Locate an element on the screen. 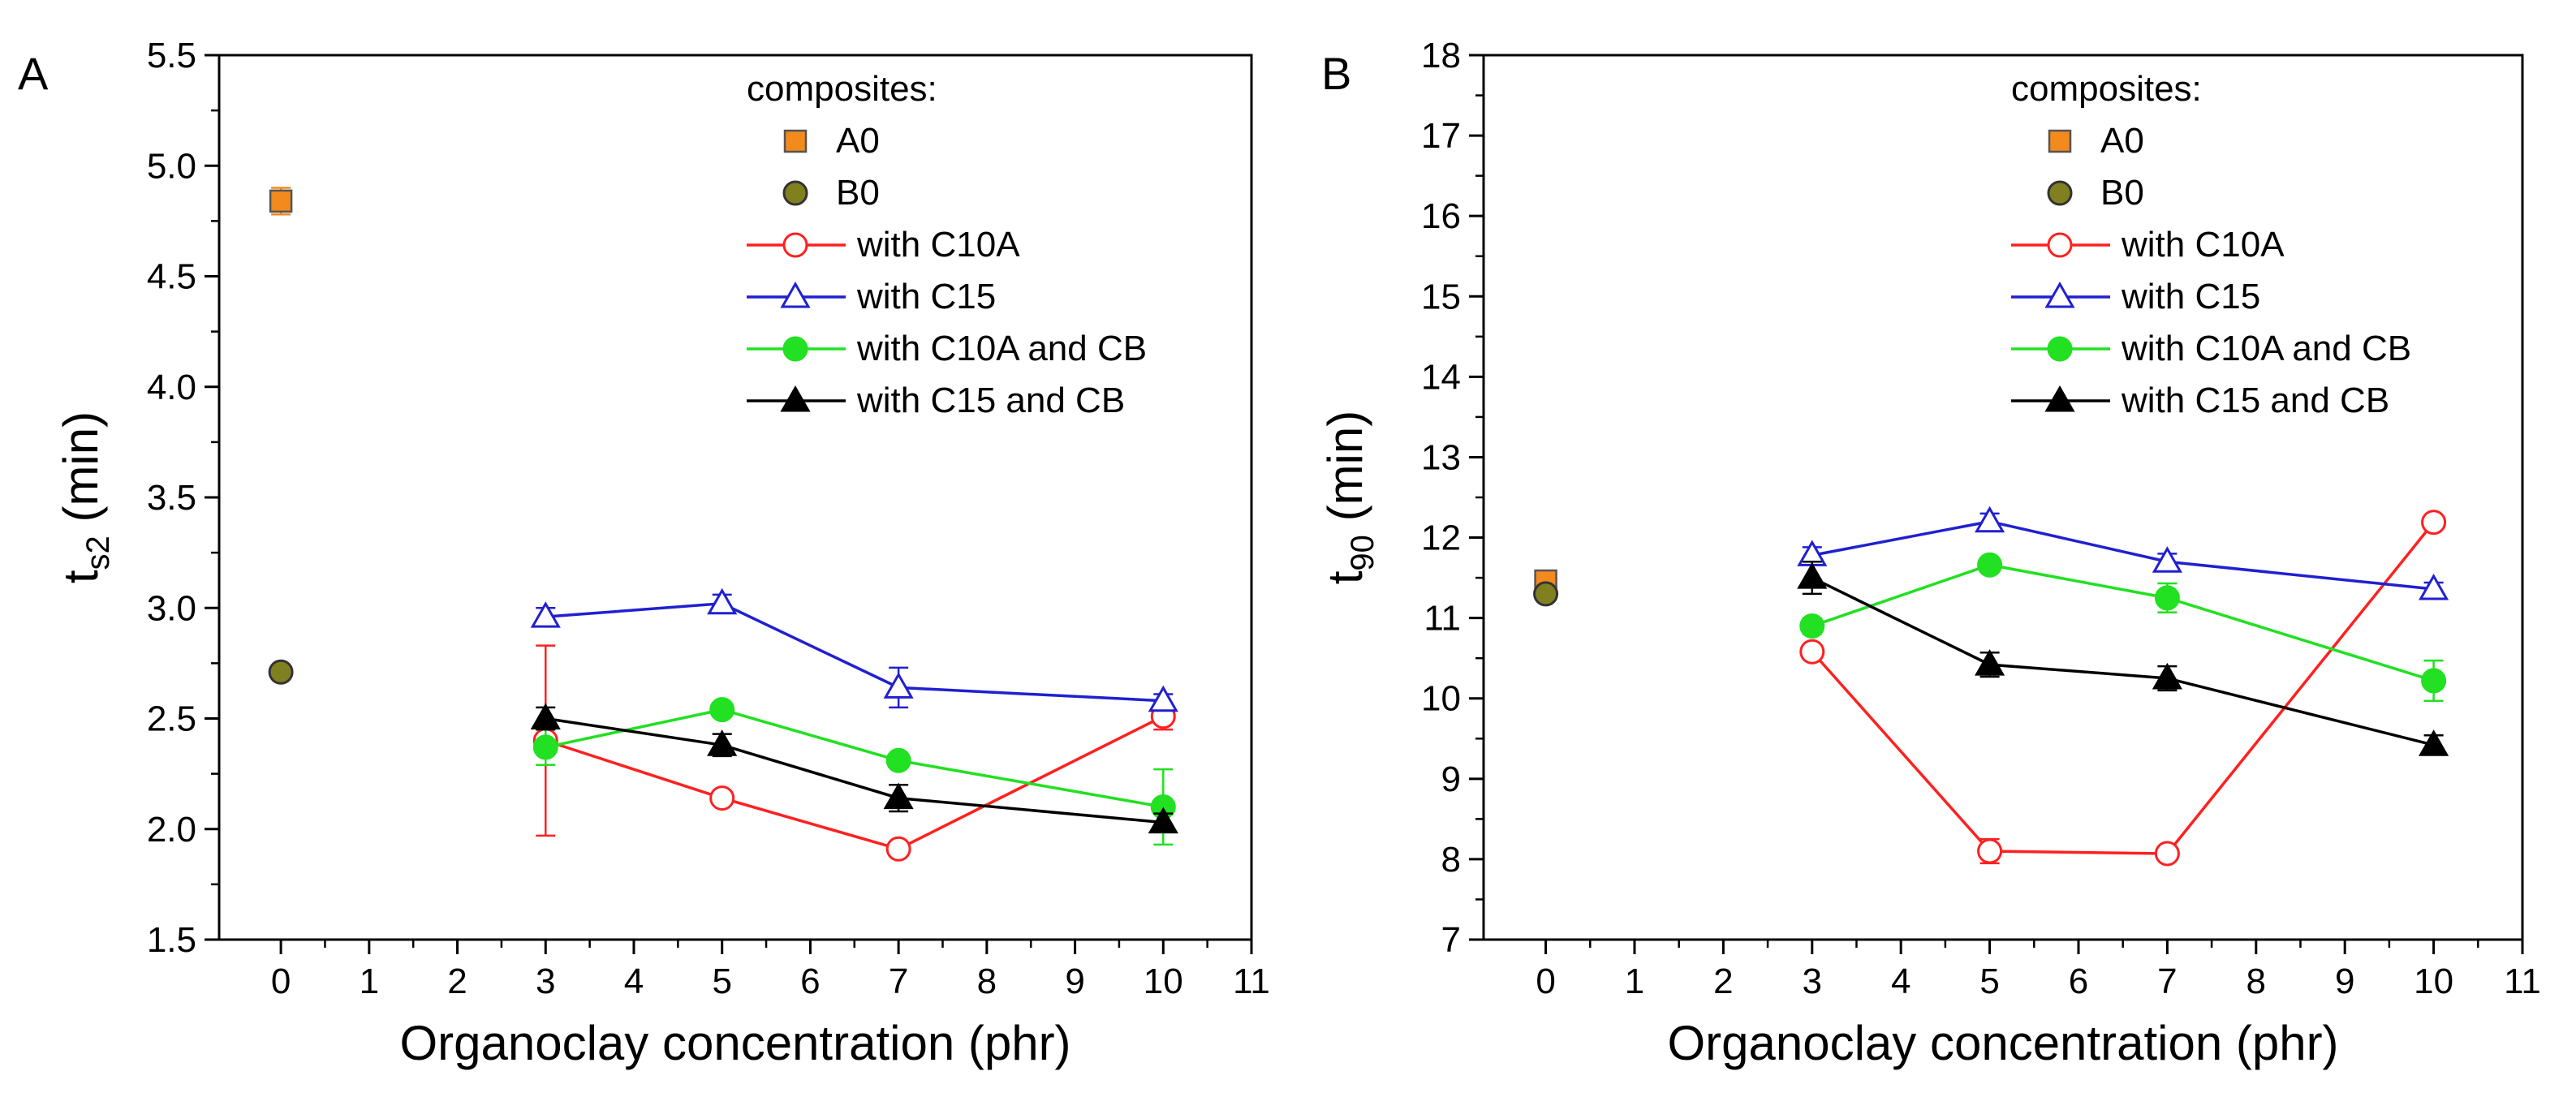 This screenshot has height=1110, width=2576. panel-b-legend-item-c15: with C15 is located at coordinates (2136, 296).